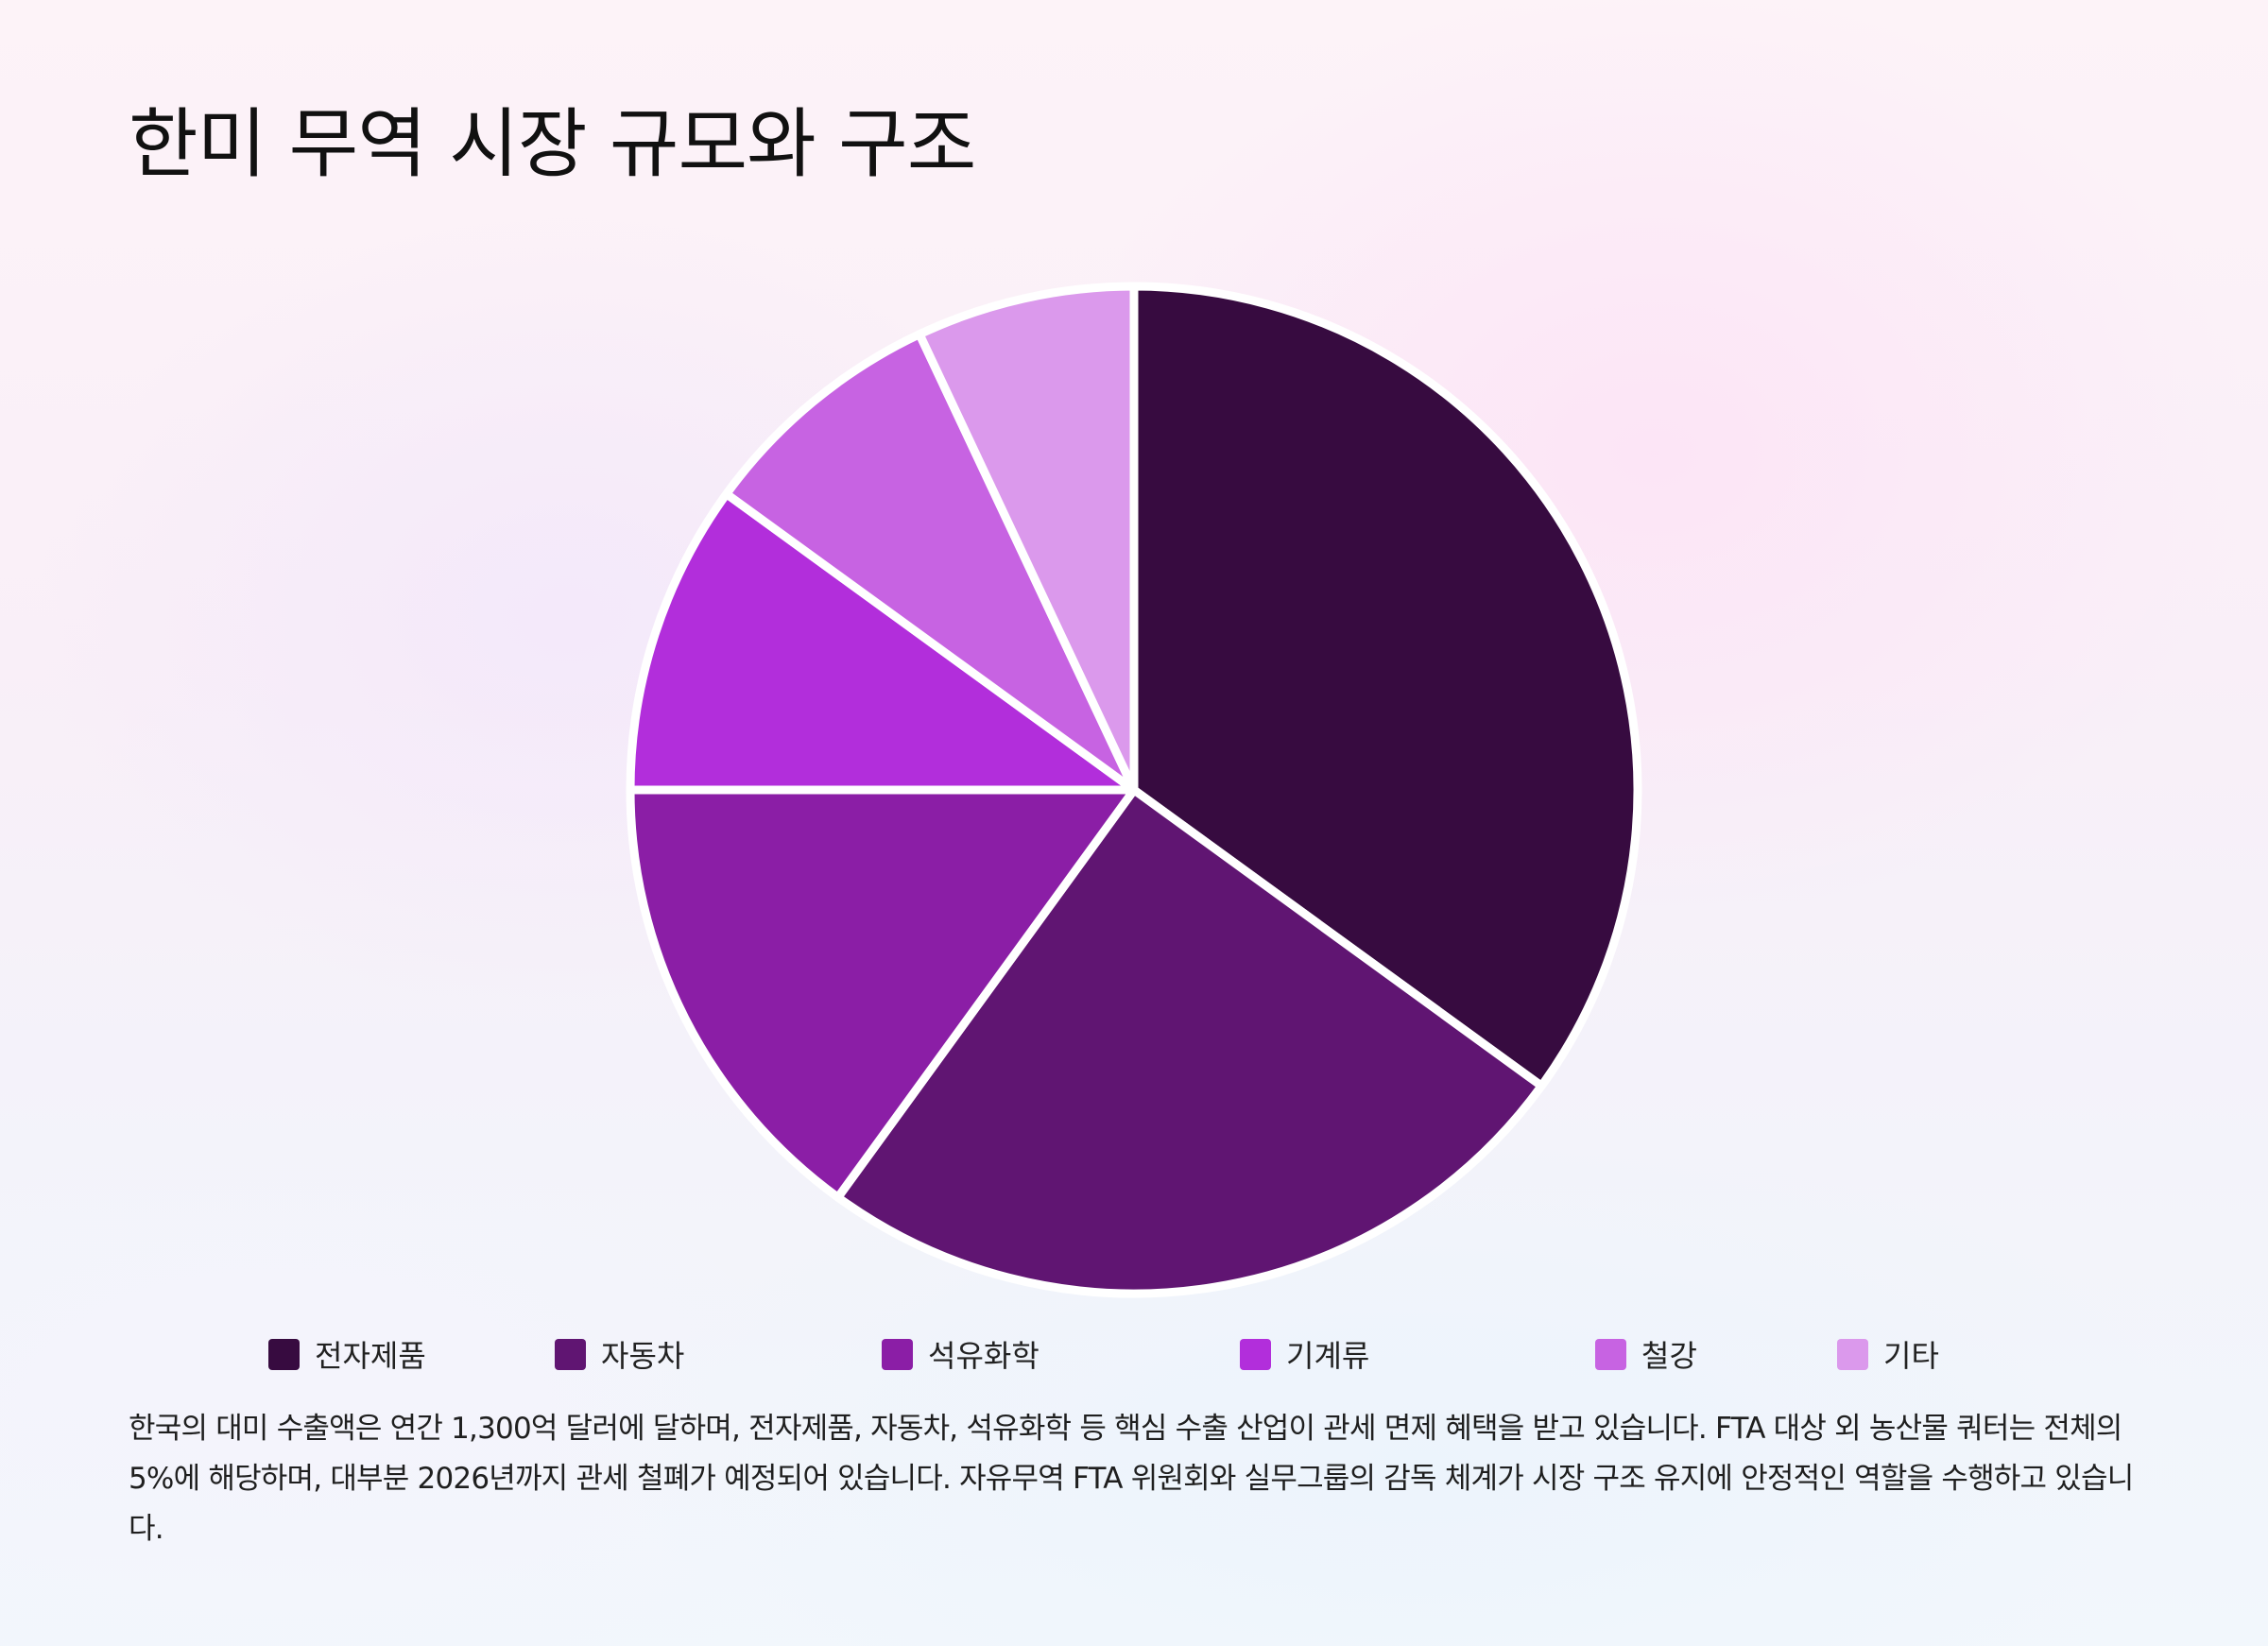 Image resolution: width=2268 pixels, height=1646 pixels. I want to click on legend-item-3: 기계류, so click(1304, 1354).